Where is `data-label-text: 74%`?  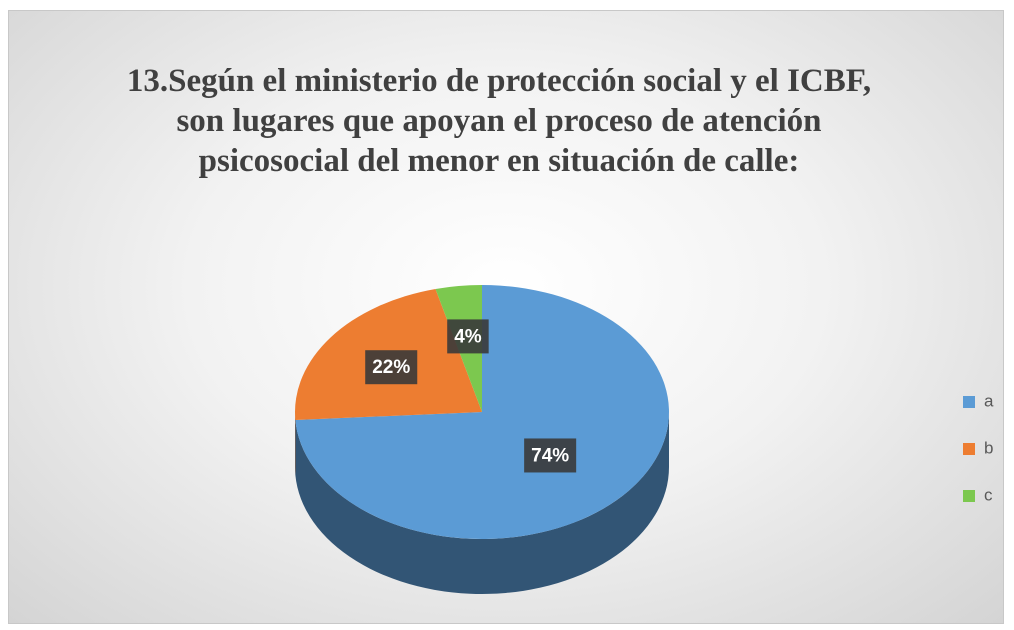 data-label-text: 74% is located at coordinates (550, 455).